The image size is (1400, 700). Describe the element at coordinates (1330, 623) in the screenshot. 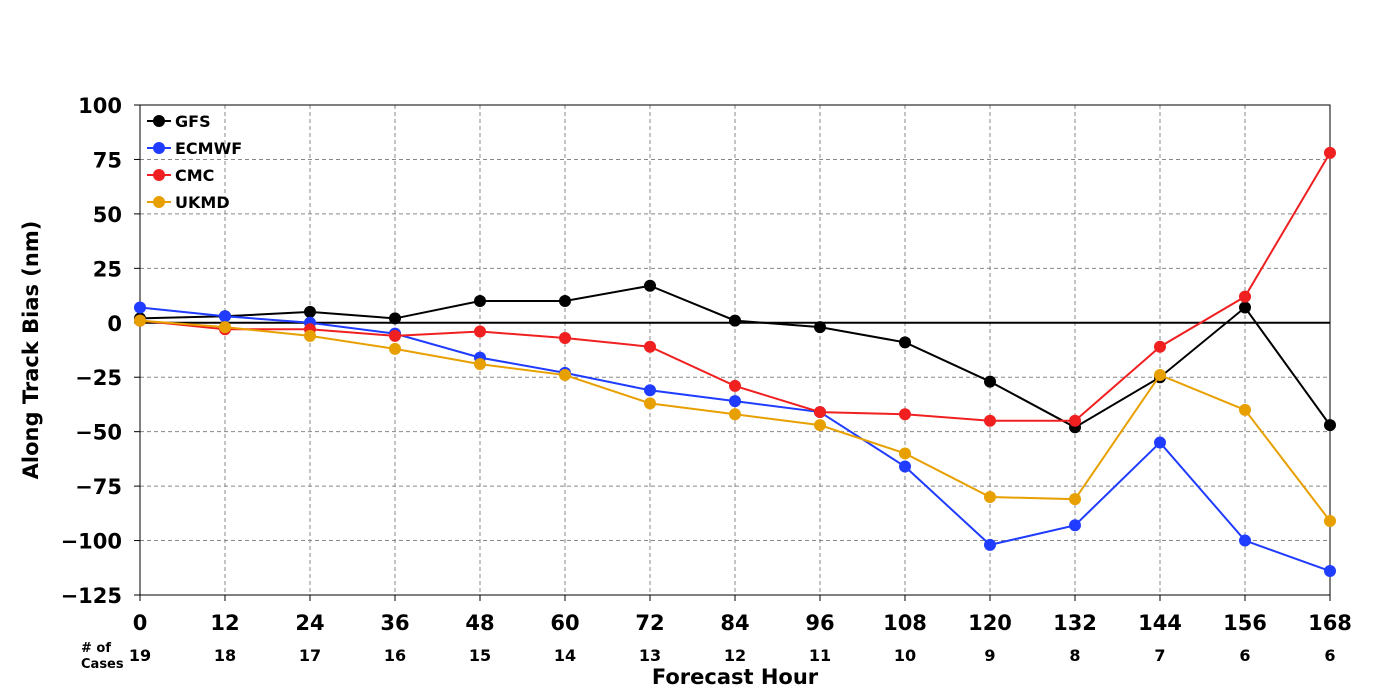

I see `x-tick-label: 168` at that location.